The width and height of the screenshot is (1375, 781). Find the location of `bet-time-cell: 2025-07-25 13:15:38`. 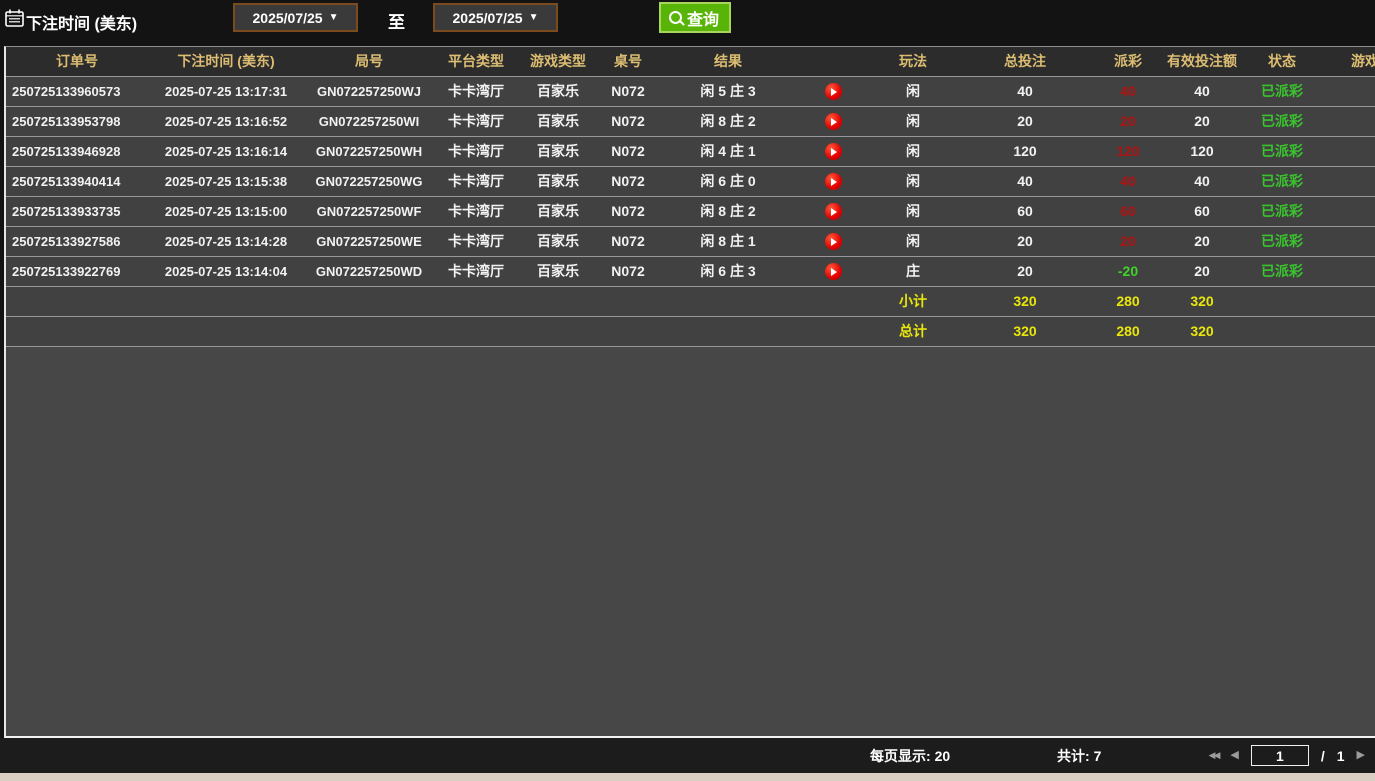

bet-time-cell: 2025-07-25 13:15:38 is located at coordinates (226, 181).